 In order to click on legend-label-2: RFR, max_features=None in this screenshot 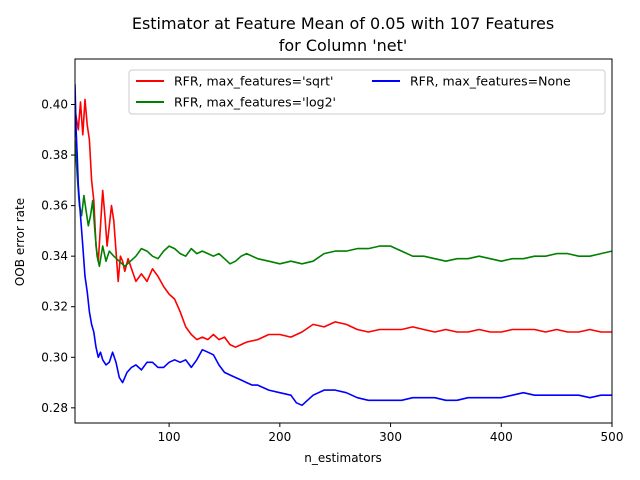, I will do `click(490, 81)`.